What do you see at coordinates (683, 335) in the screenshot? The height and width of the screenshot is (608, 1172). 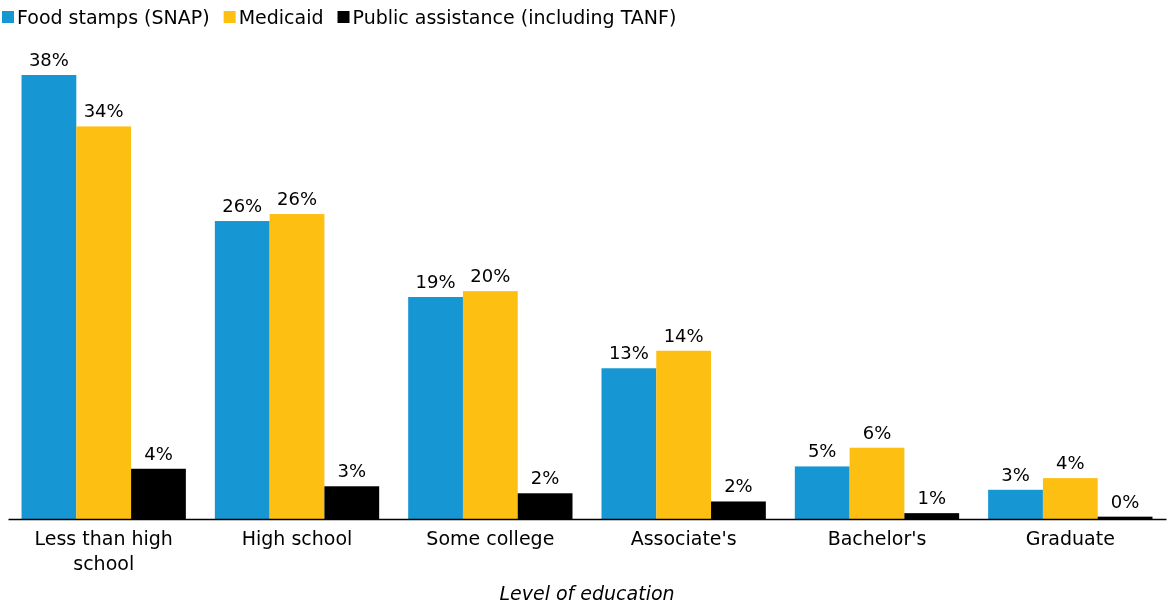 I see `data-label: 14%` at bounding box center [683, 335].